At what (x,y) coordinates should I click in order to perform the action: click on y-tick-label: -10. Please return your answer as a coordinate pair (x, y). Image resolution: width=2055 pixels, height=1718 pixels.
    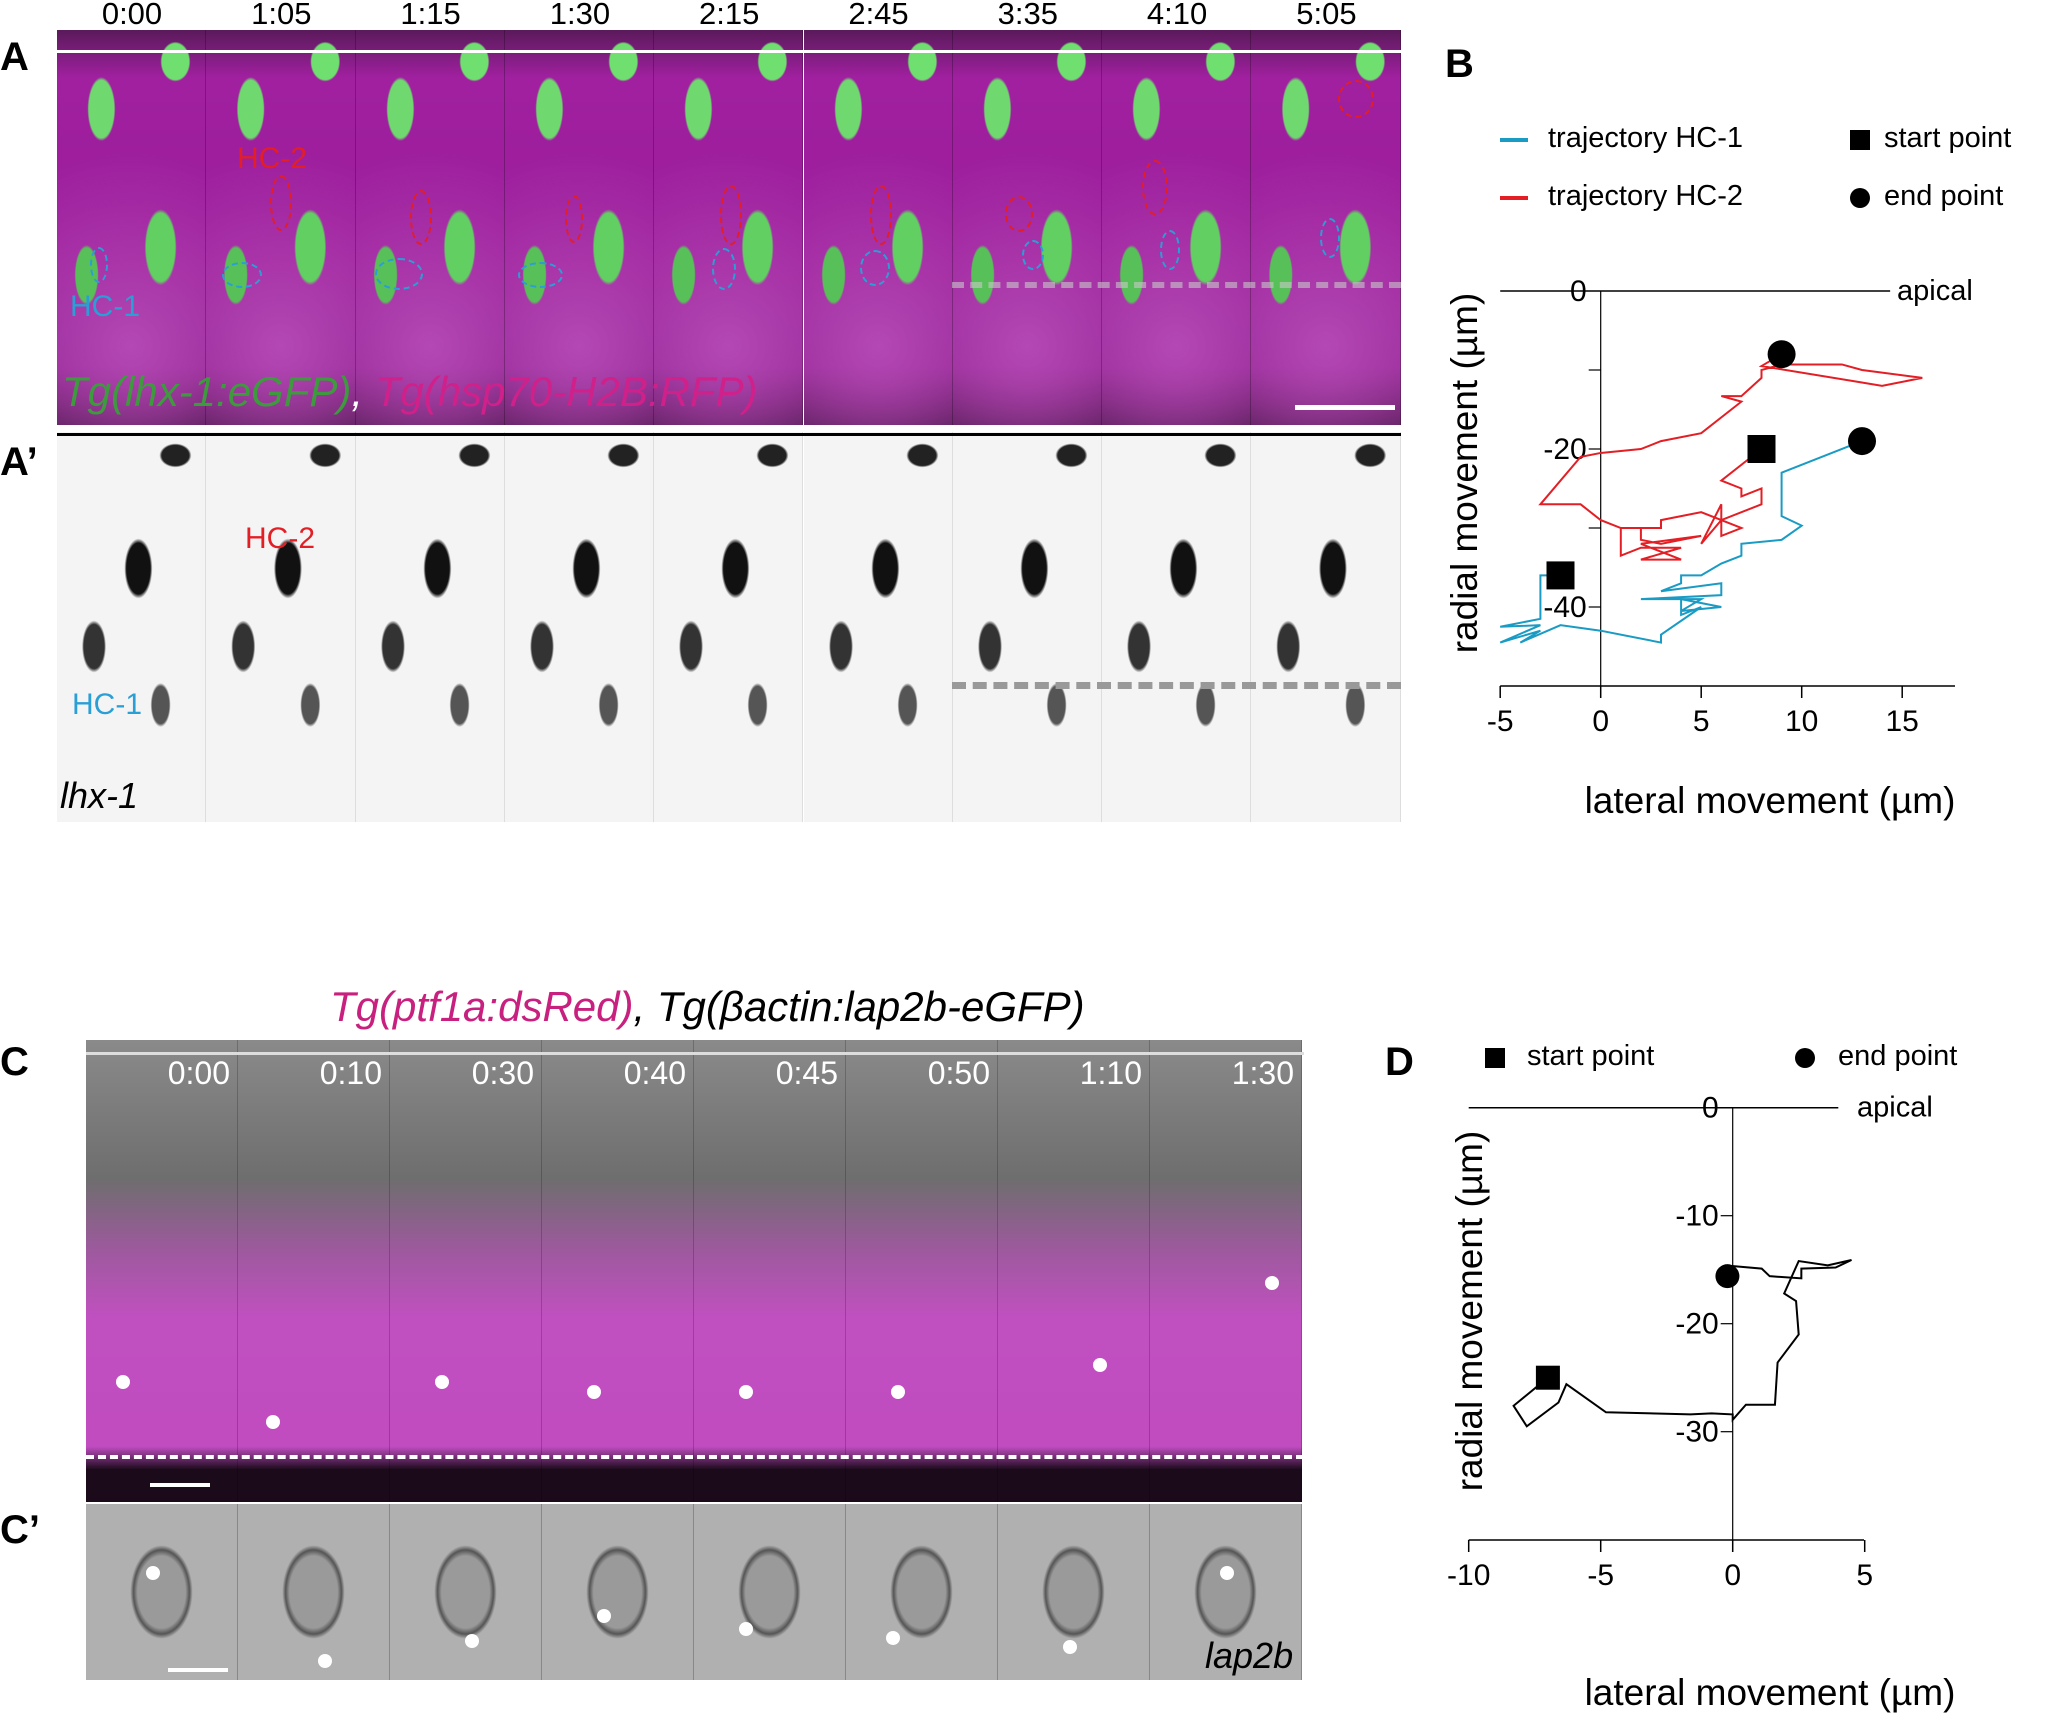
    Looking at the image, I should click on (1696, 1216).